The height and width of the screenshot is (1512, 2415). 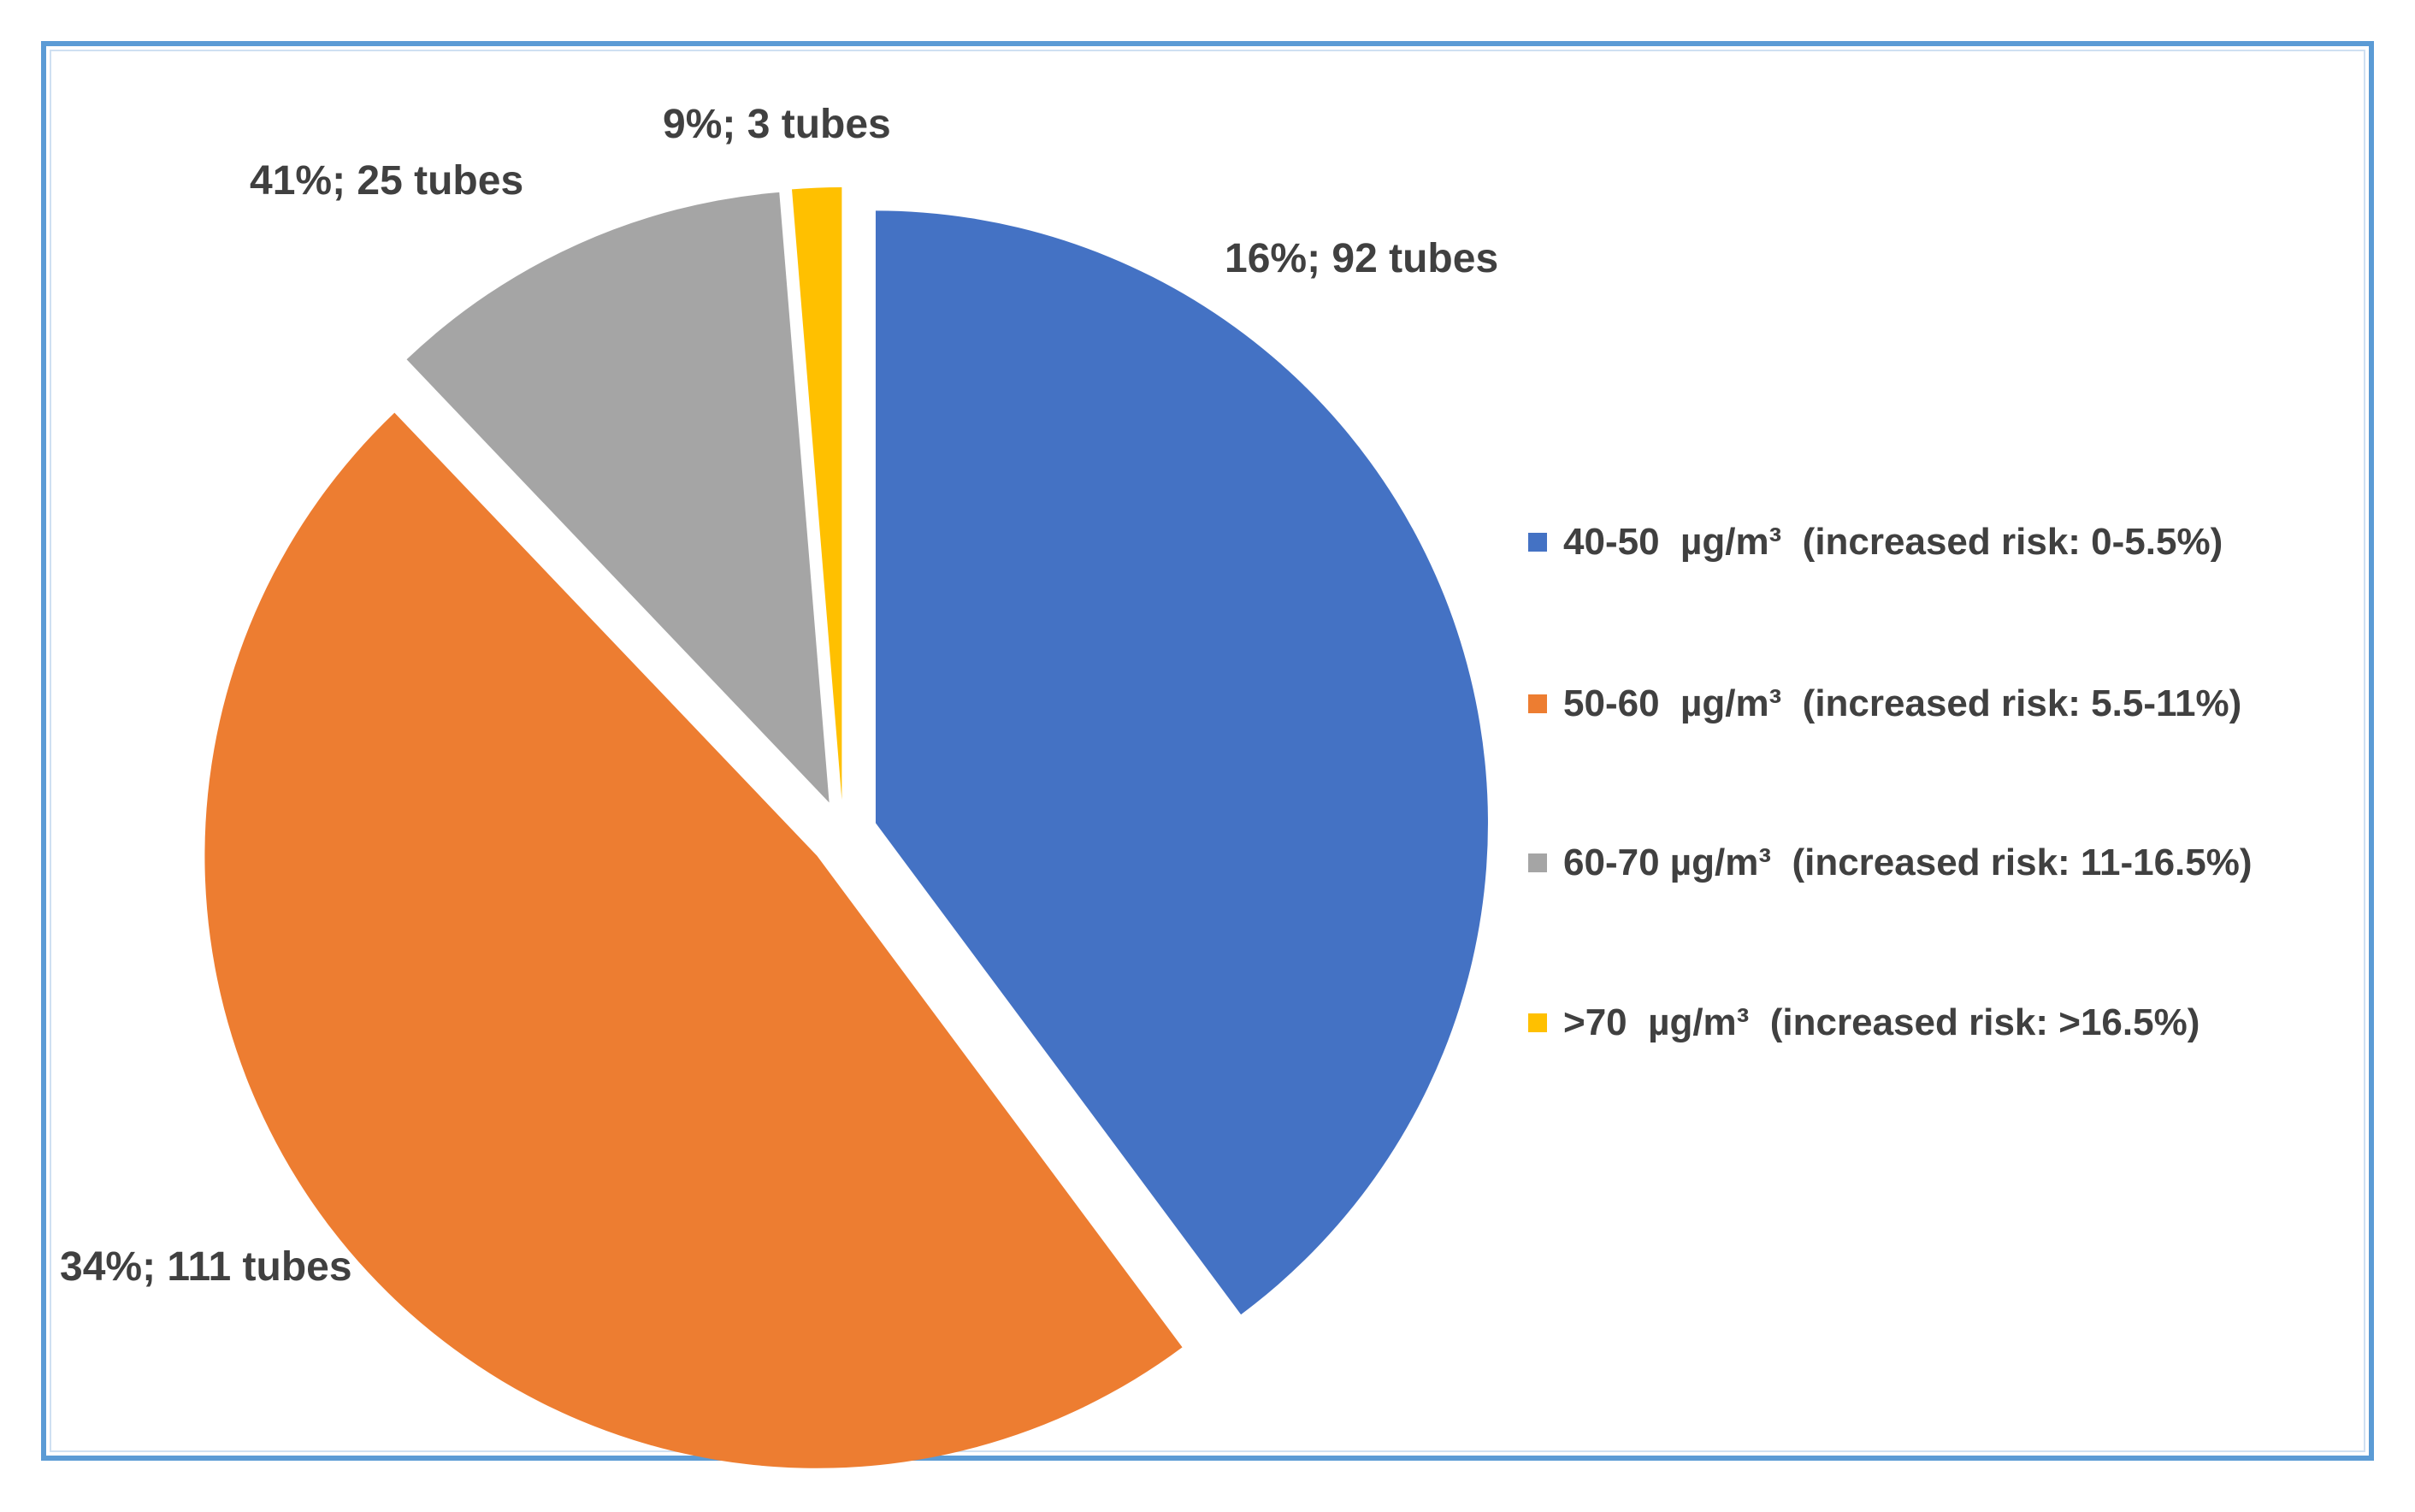 I want to click on data-label-over-70: 9%; 3 tubes, so click(x=777, y=124).